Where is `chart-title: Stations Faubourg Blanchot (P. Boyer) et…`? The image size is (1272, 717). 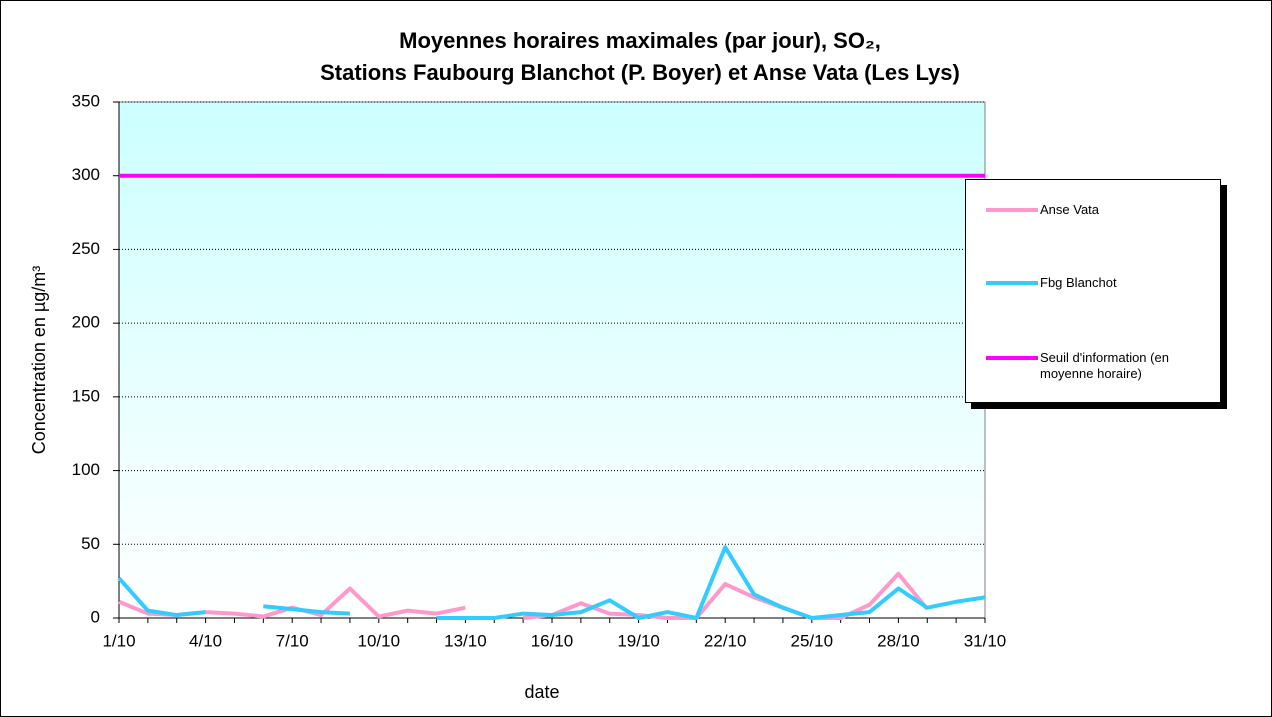
chart-title: Stations Faubourg Blanchot (P. Boyer) et… is located at coordinates (640, 72).